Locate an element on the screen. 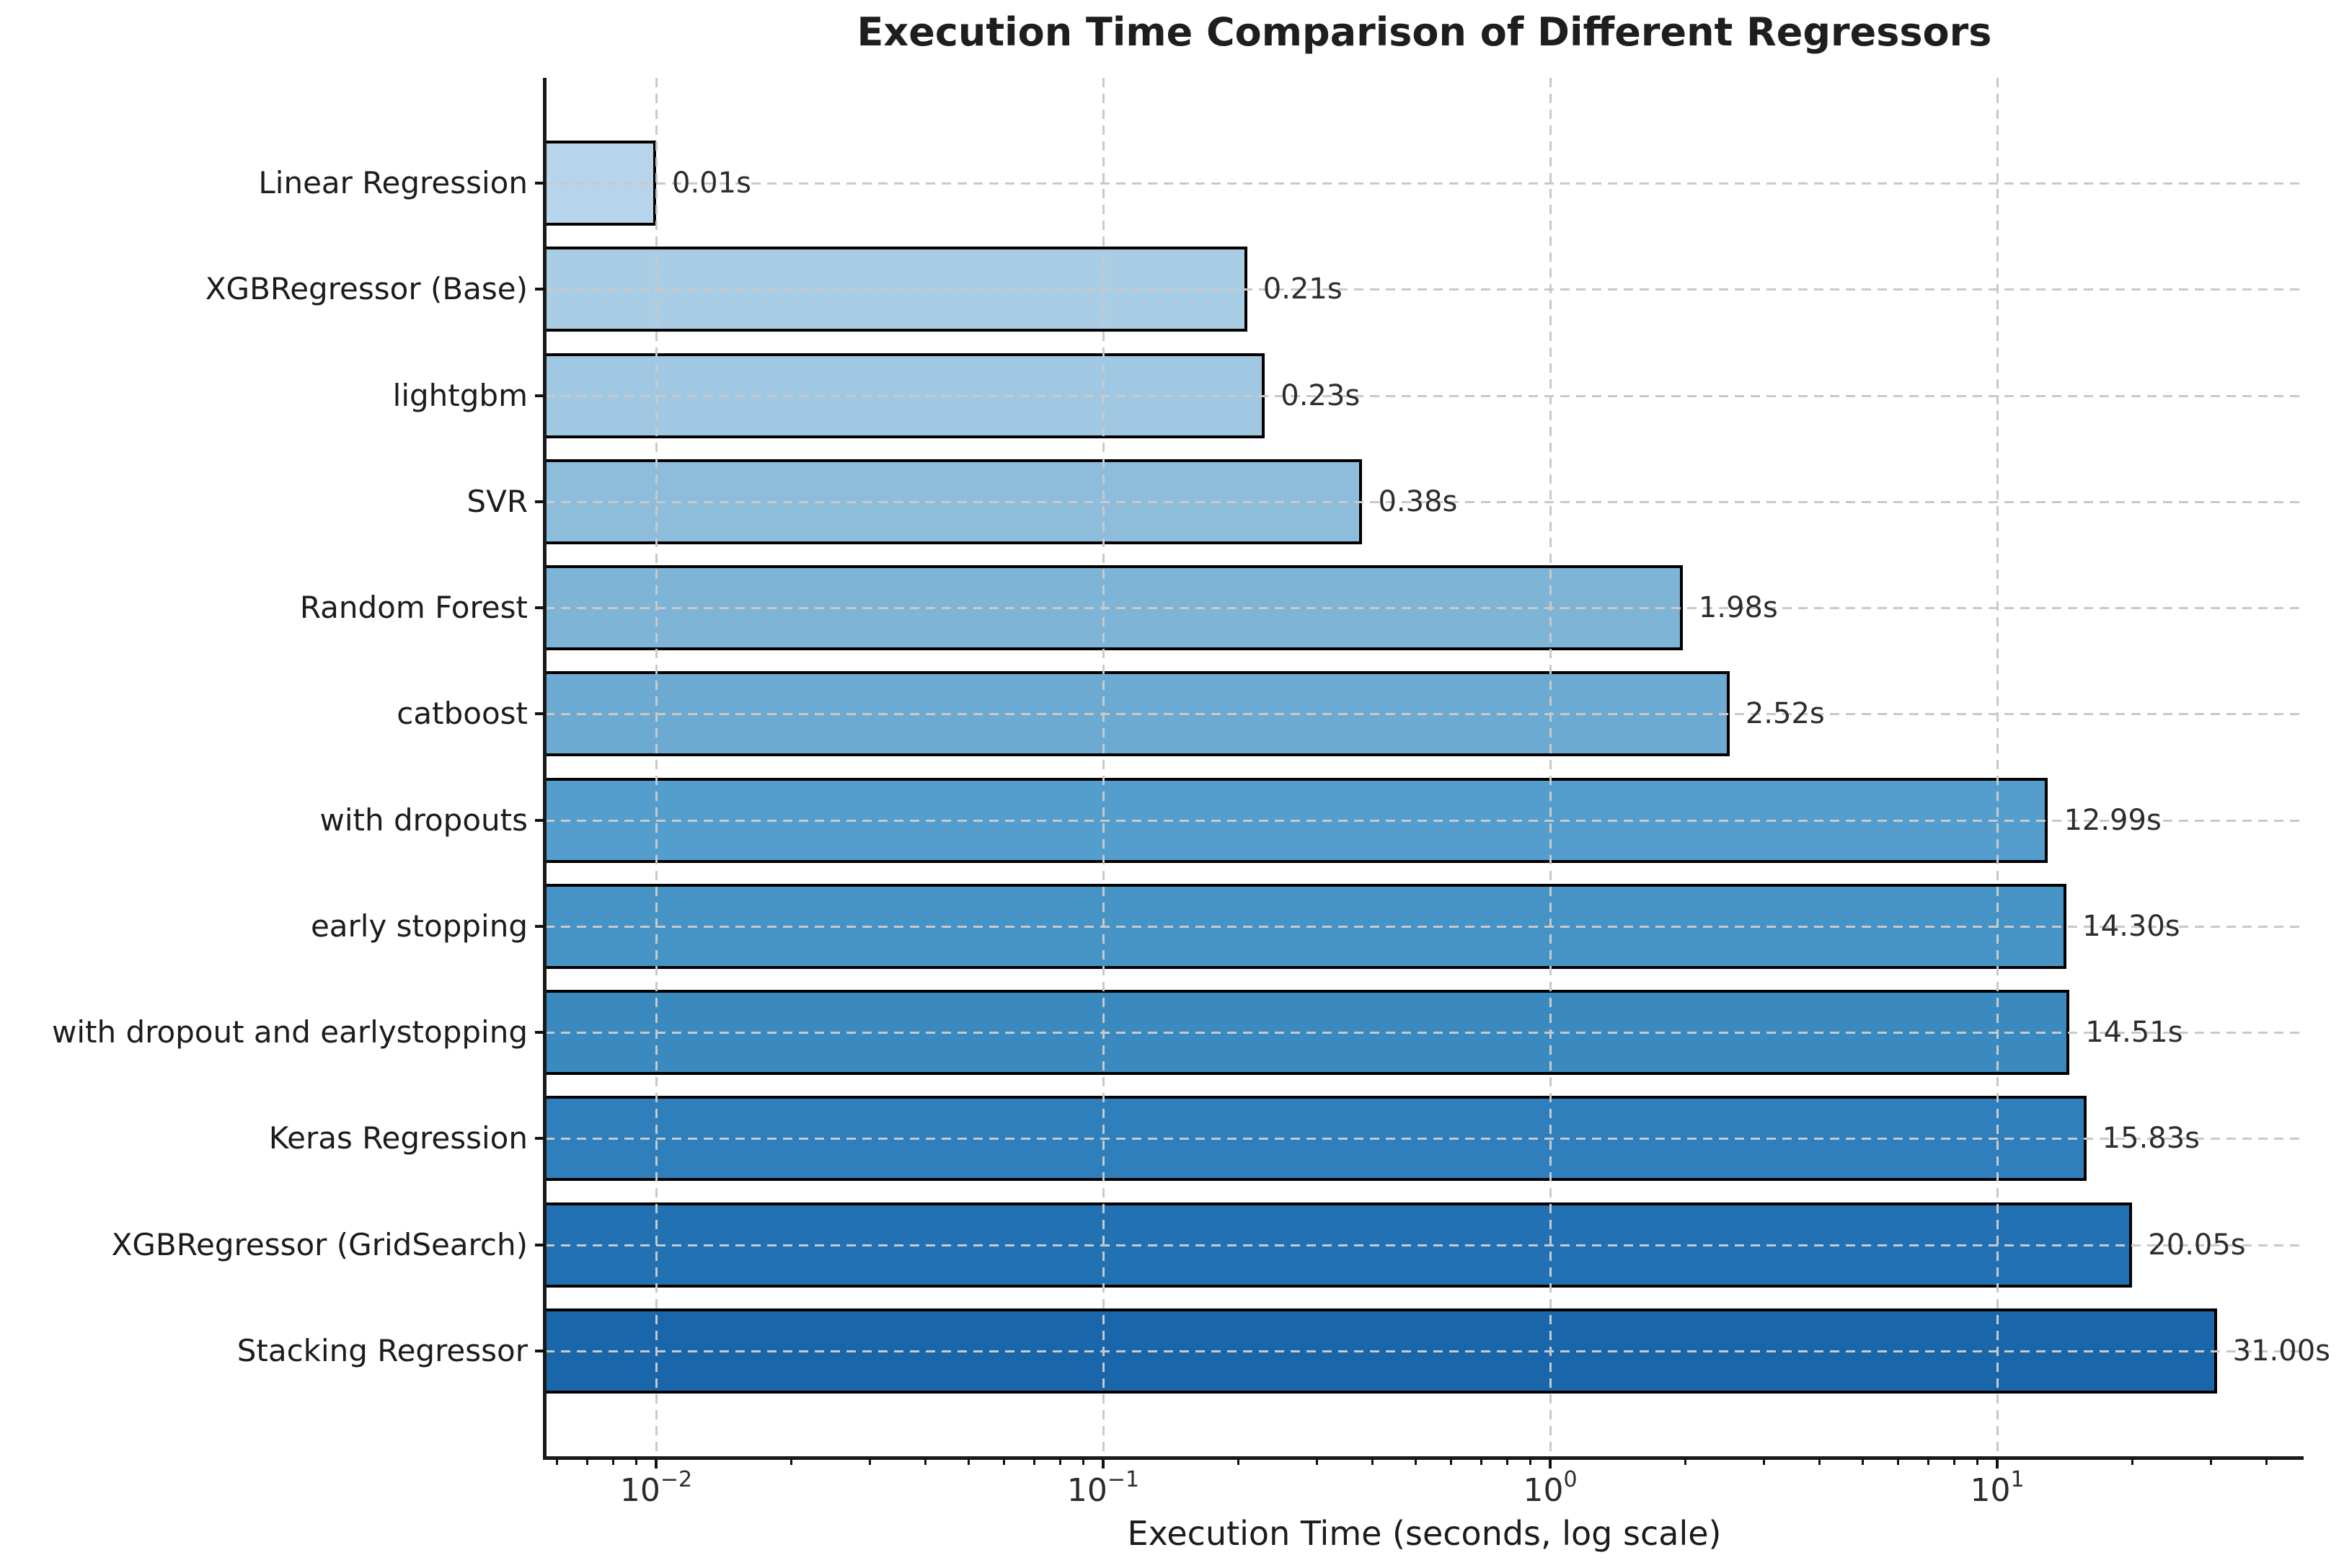 The height and width of the screenshot is (1568, 2344). value-label: 15.83s is located at coordinates (2151, 1139).